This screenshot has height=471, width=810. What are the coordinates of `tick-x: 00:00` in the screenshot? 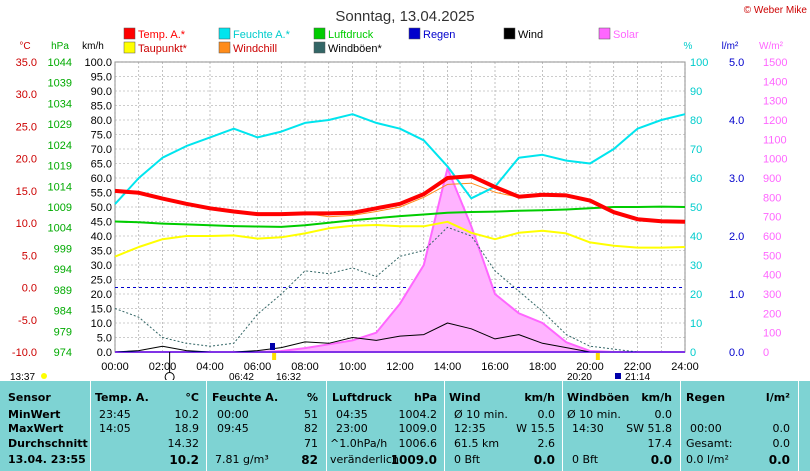 It's located at (115, 367).